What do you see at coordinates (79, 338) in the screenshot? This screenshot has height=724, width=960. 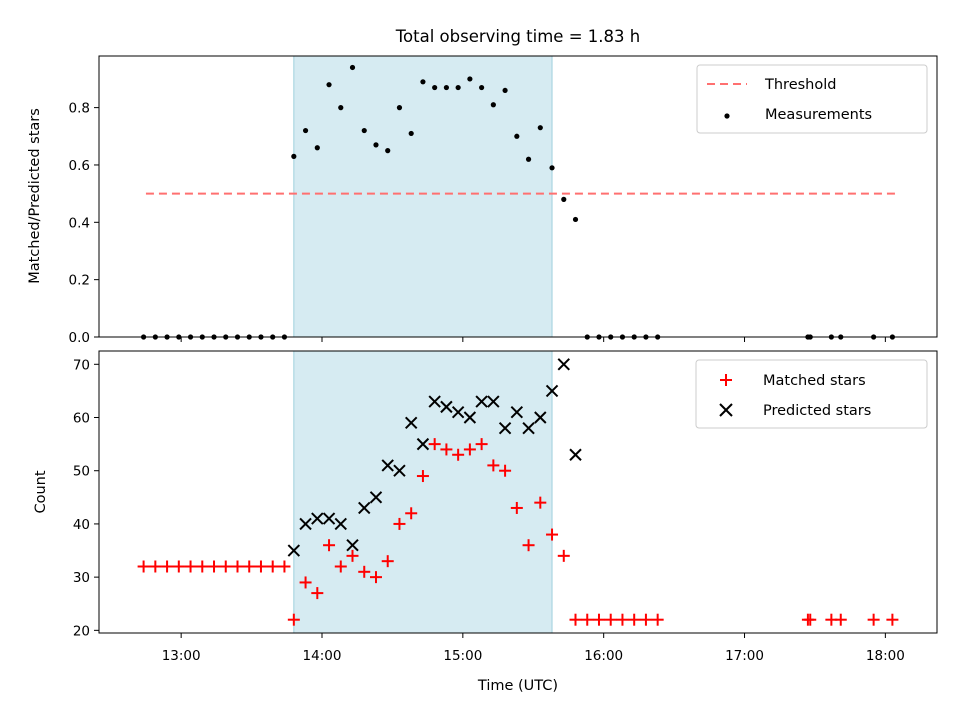 I see `y-tick-label: 0.0` at bounding box center [79, 338].